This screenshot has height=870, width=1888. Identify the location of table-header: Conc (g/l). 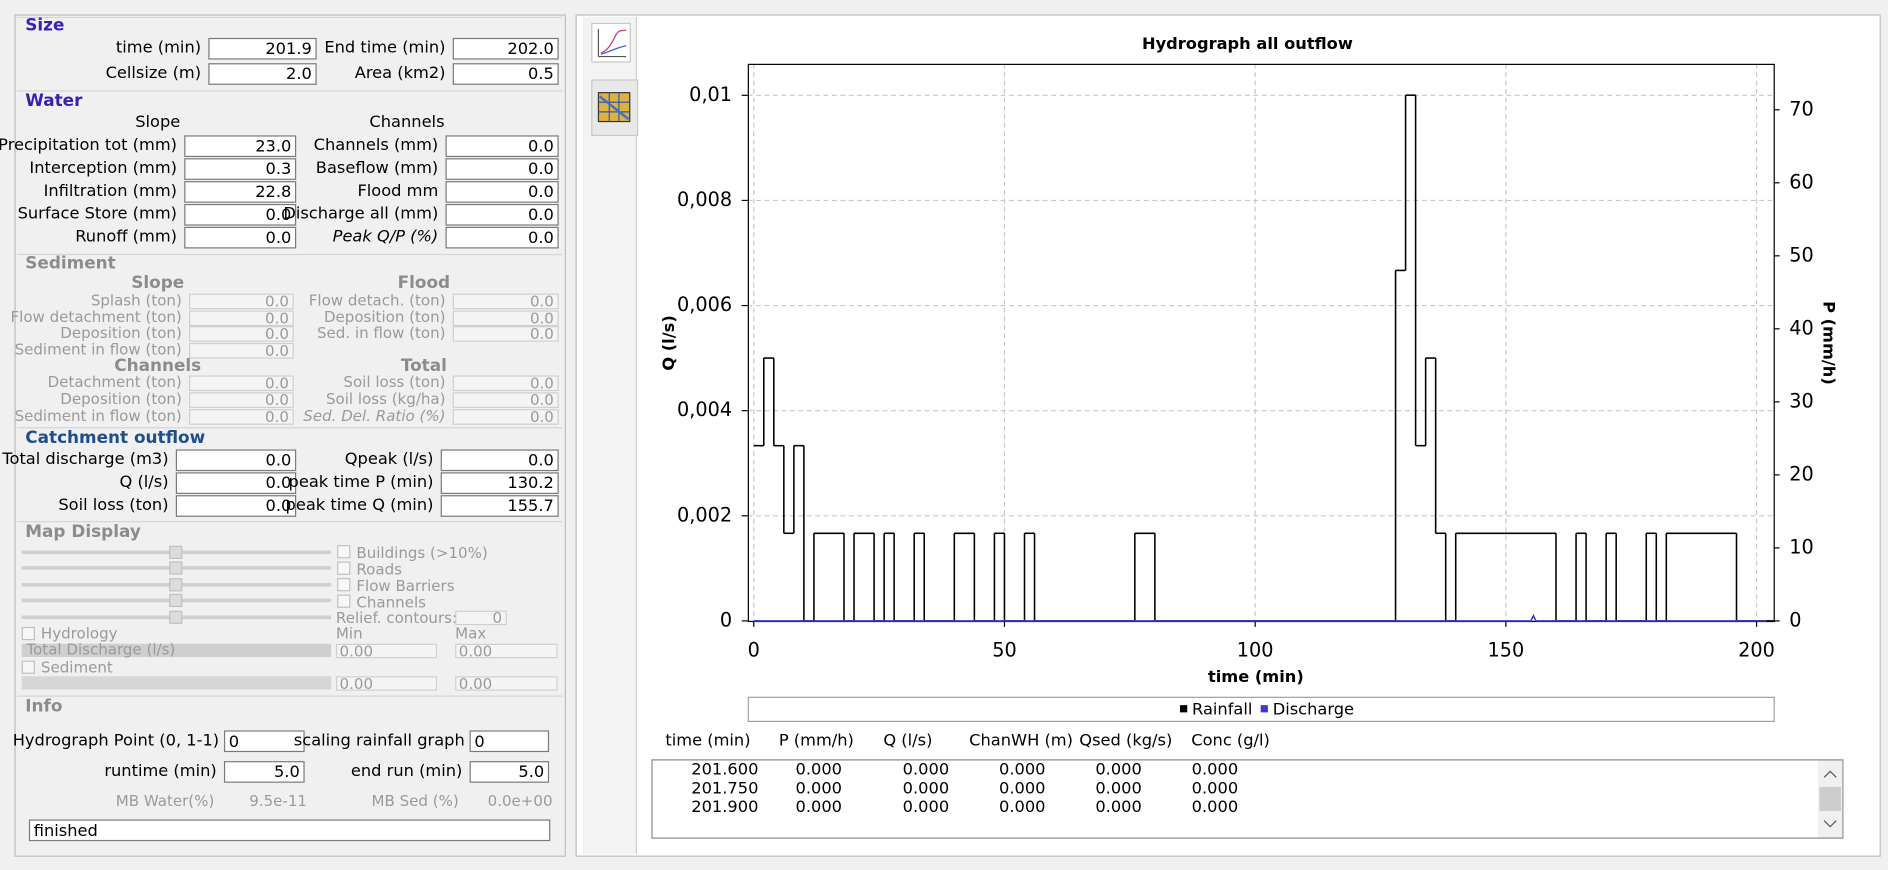
(1230, 740).